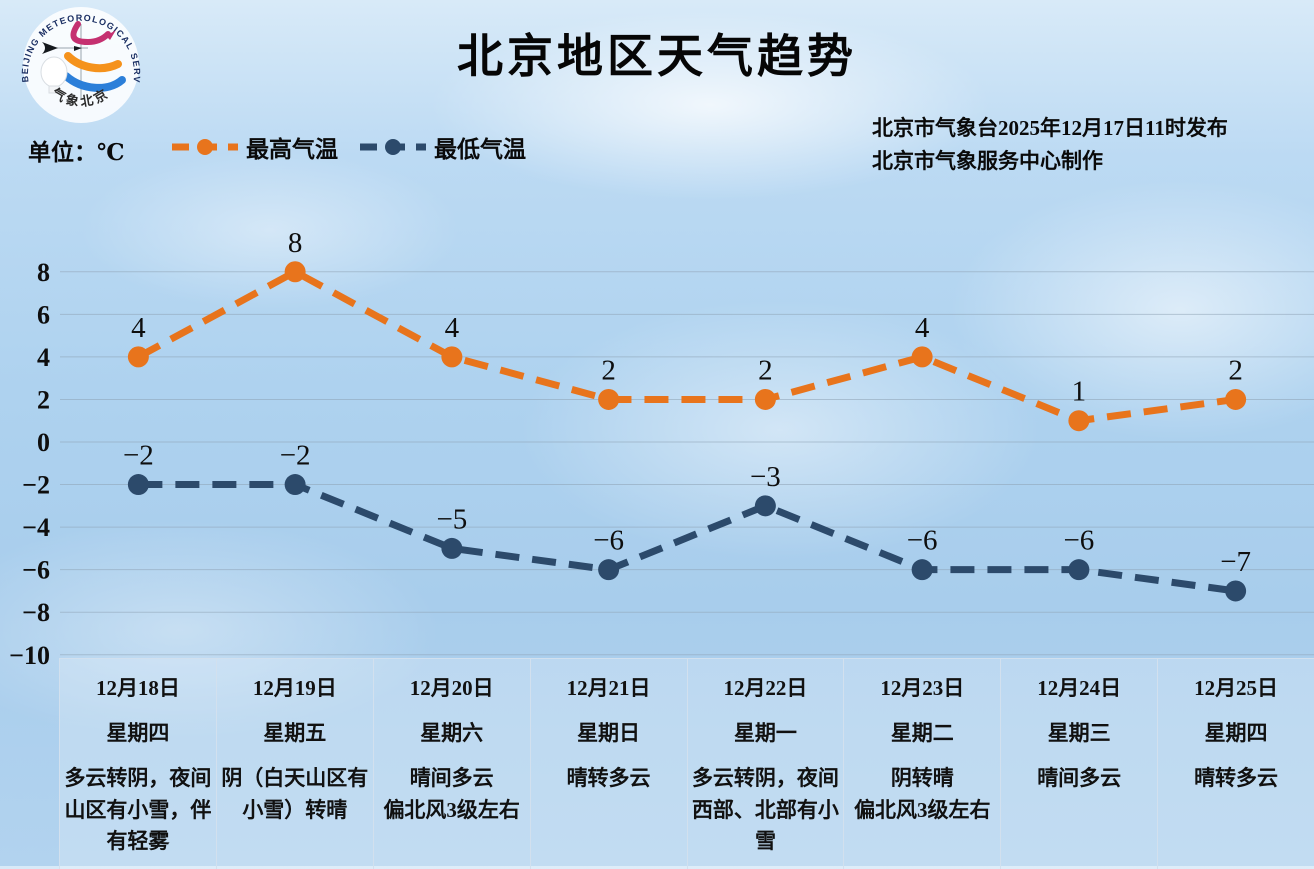  What do you see at coordinates (765, 688) in the screenshot?
I see `date-label: 12月22日` at bounding box center [765, 688].